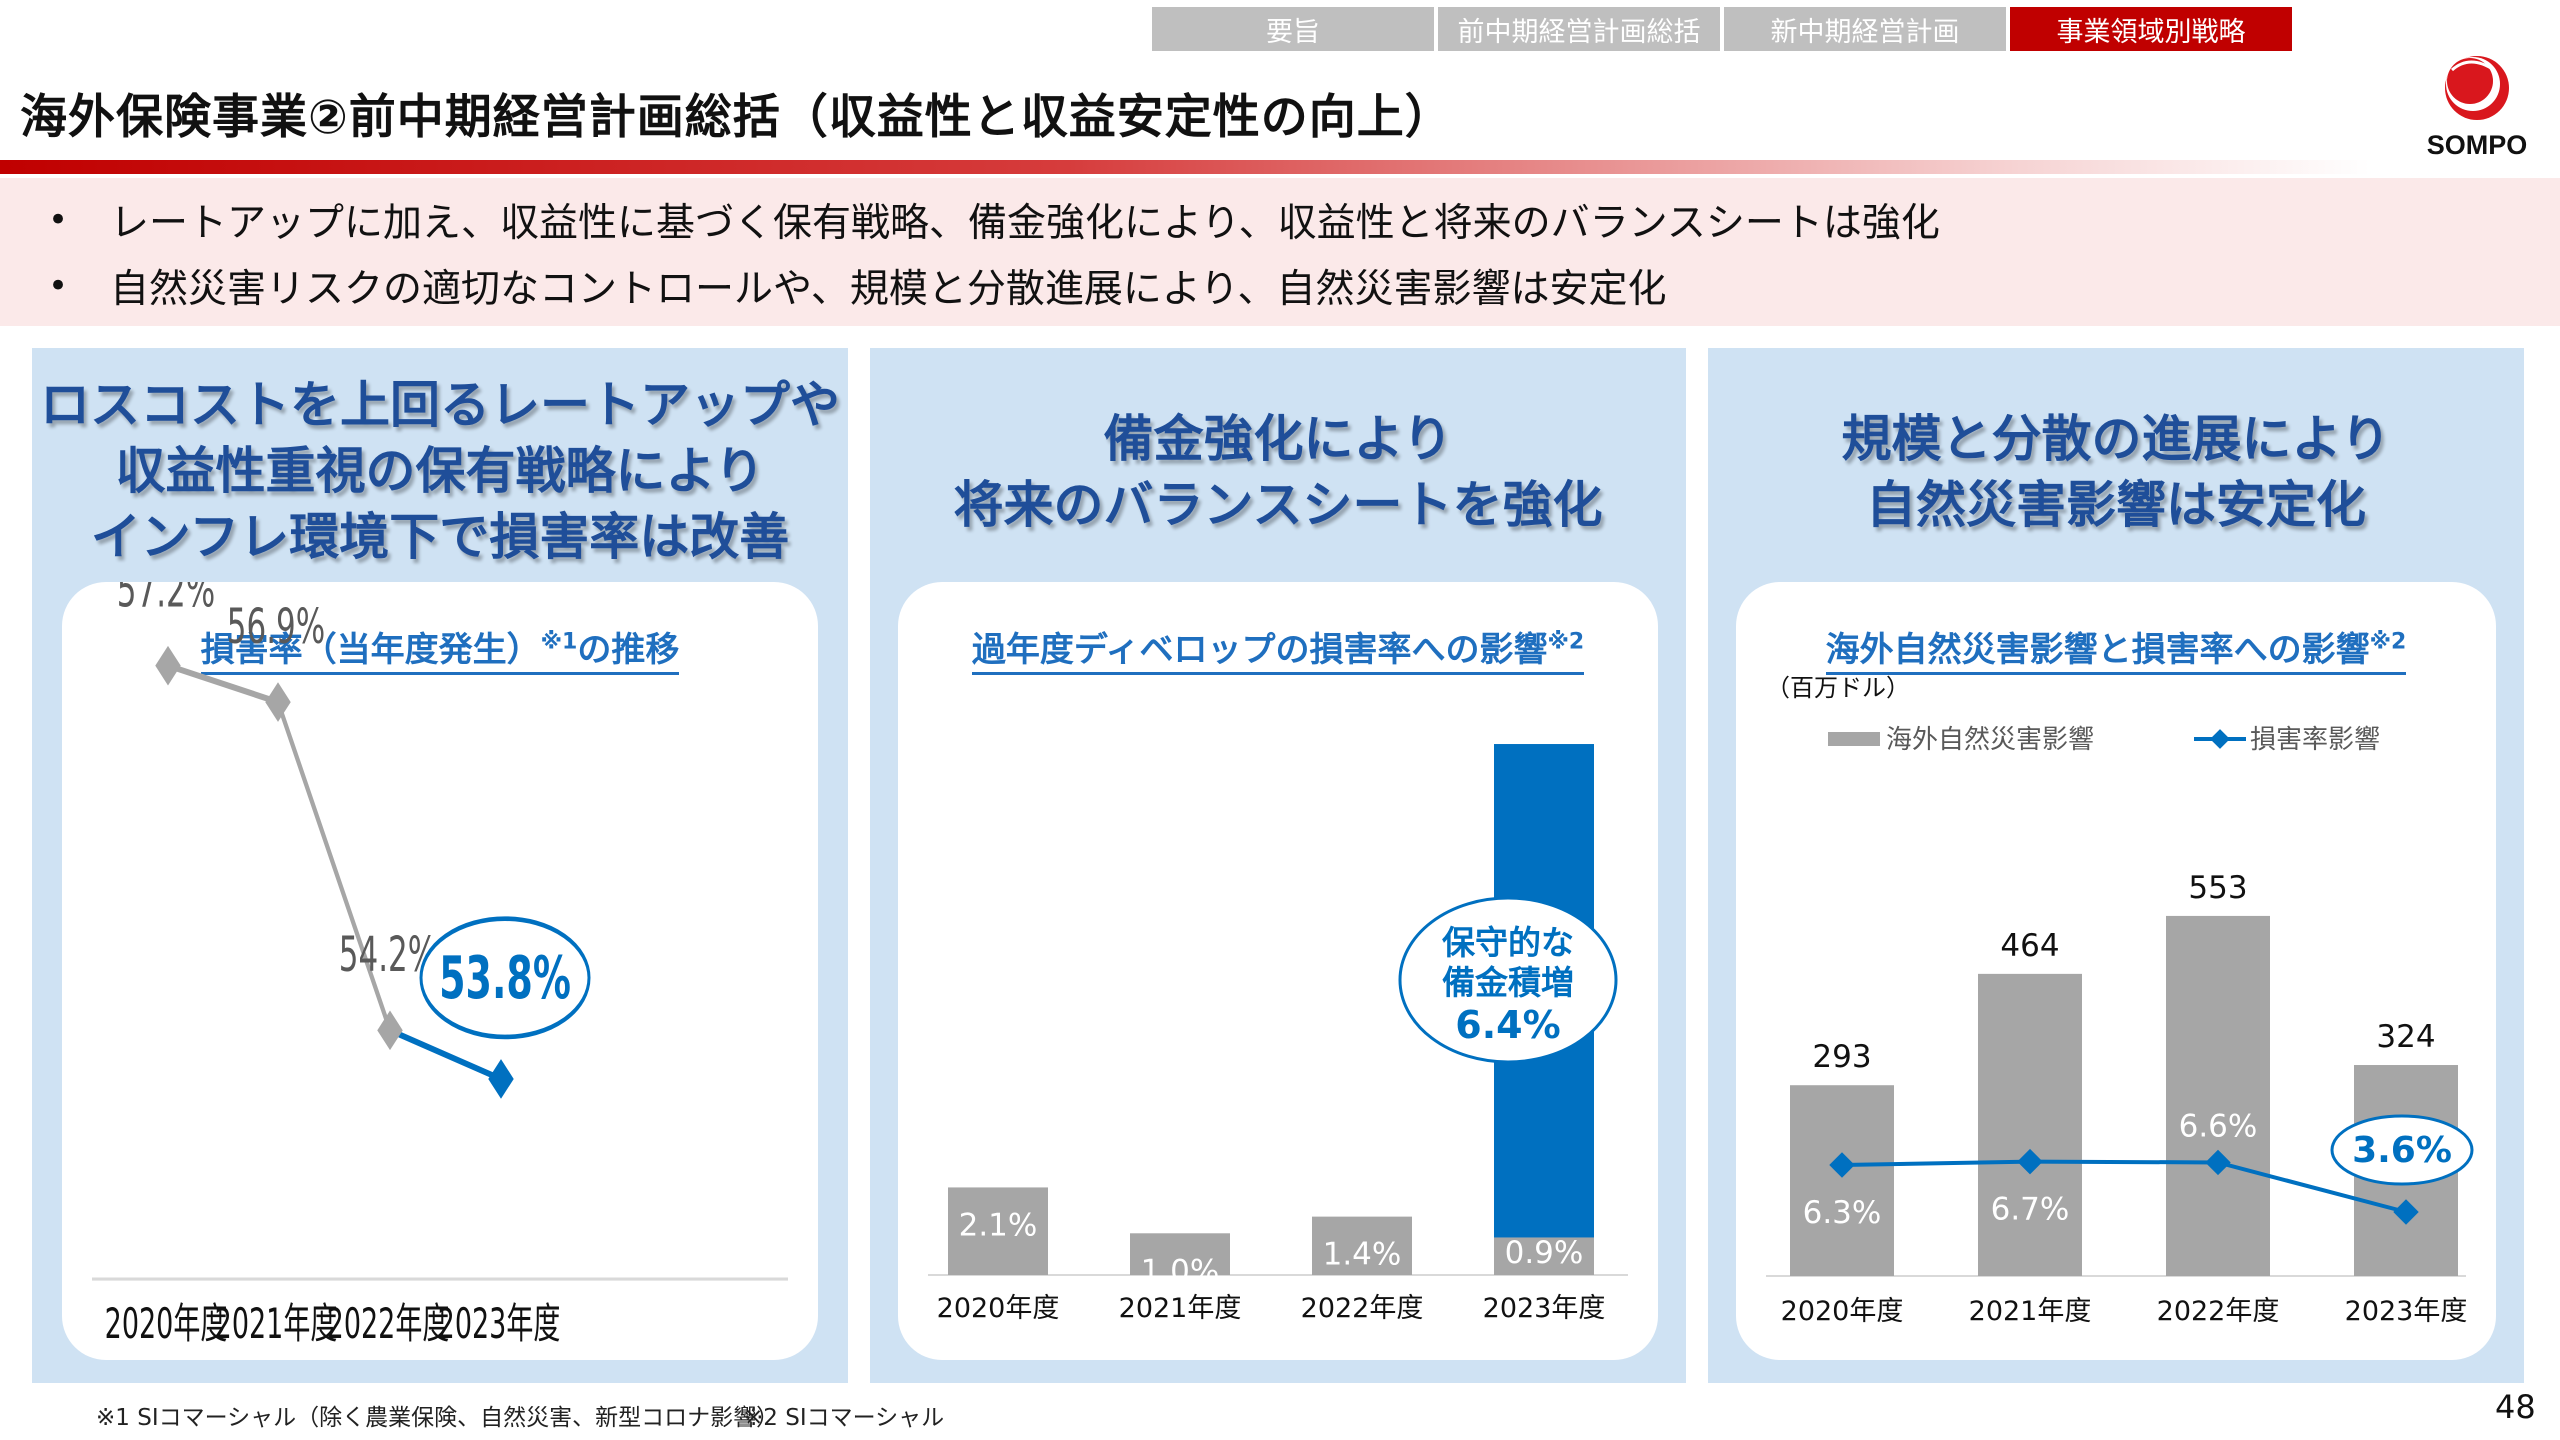  I want to click on legend-label: 損害率影響, so click(2315, 740).